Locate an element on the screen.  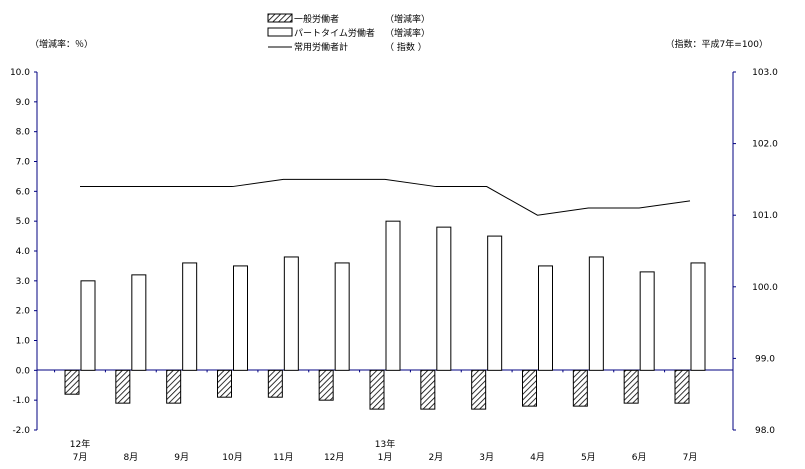
left-tick-label: -2.0 is located at coordinates (21, 431).